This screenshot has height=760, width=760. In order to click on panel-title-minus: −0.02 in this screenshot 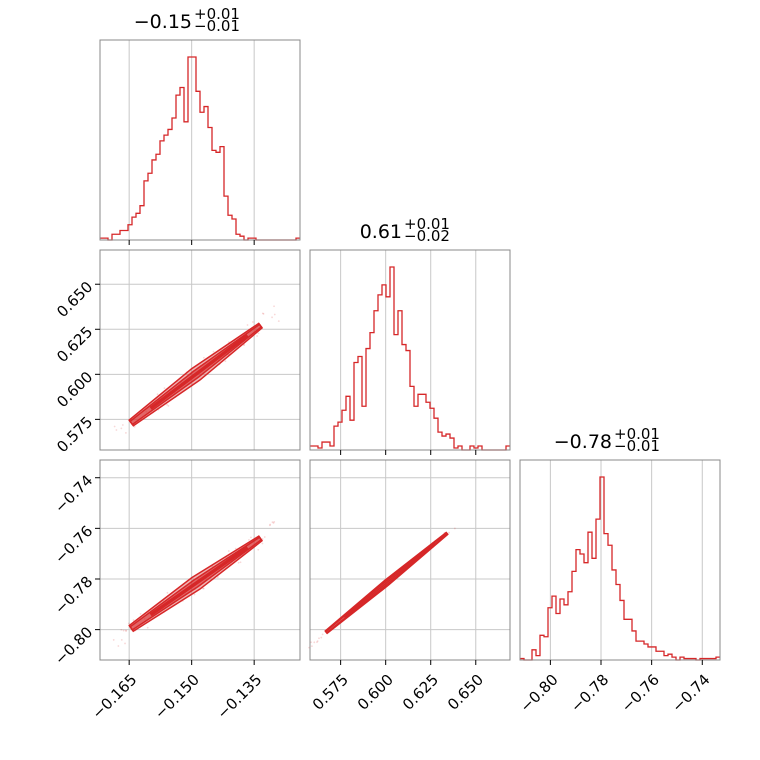, I will do `click(427, 236)`.